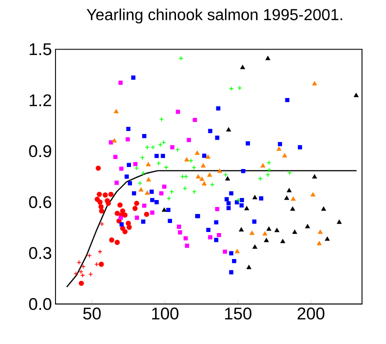 Image resolution: width=386 pixels, height=344 pixels. I want to click on x-tick-label: 200, so click(311, 314).